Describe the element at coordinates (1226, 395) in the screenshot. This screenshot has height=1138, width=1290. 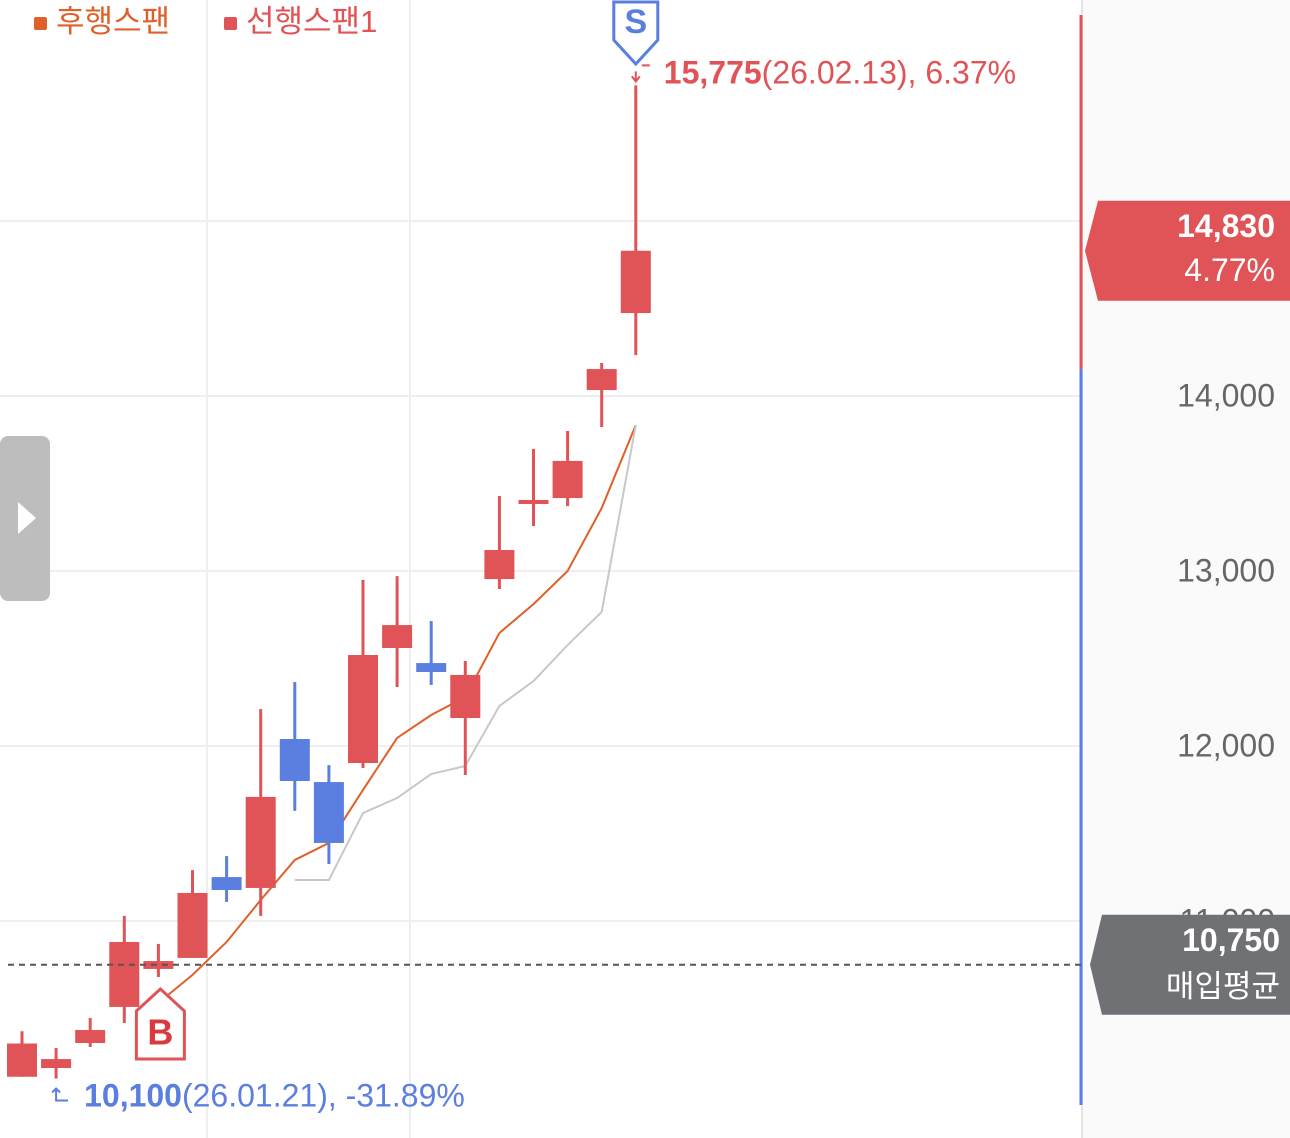
I see `y-tick-label: 14,000` at that location.